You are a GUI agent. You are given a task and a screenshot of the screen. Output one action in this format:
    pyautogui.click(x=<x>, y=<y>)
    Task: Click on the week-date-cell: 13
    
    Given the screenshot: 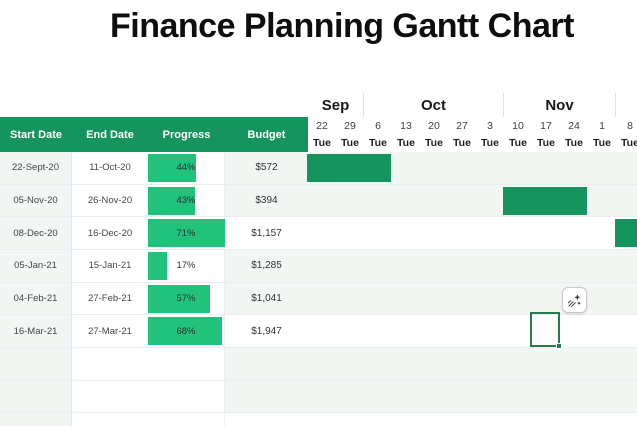 What is the action you would take?
    pyautogui.click(x=406, y=125)
    